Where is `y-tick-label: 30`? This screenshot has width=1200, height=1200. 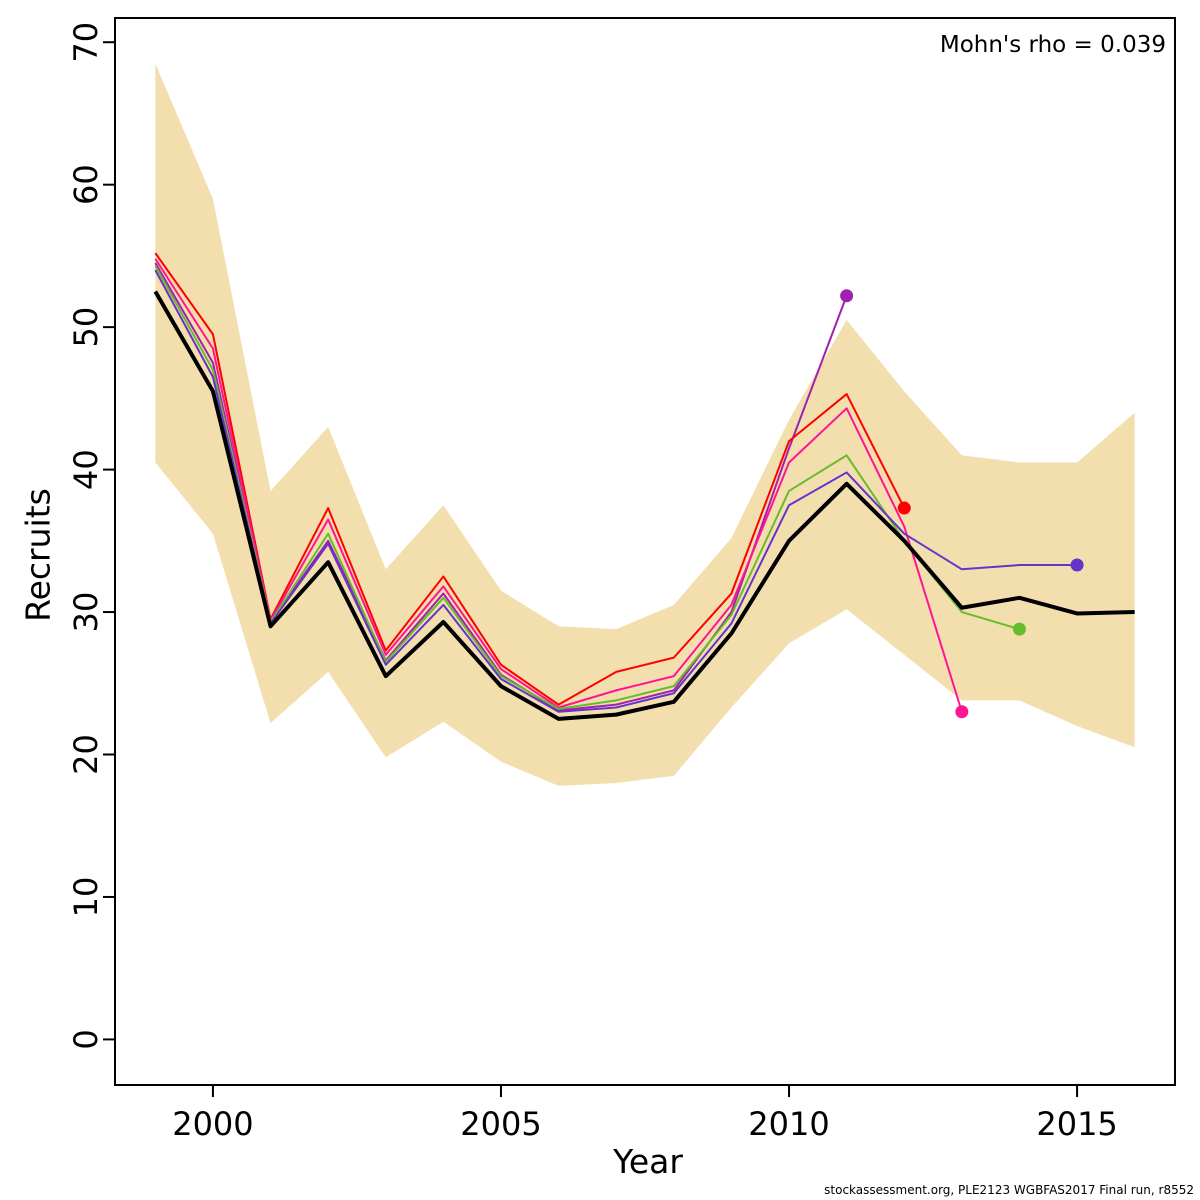
y-tick-label: 30 is located at coordinates (86, 612).